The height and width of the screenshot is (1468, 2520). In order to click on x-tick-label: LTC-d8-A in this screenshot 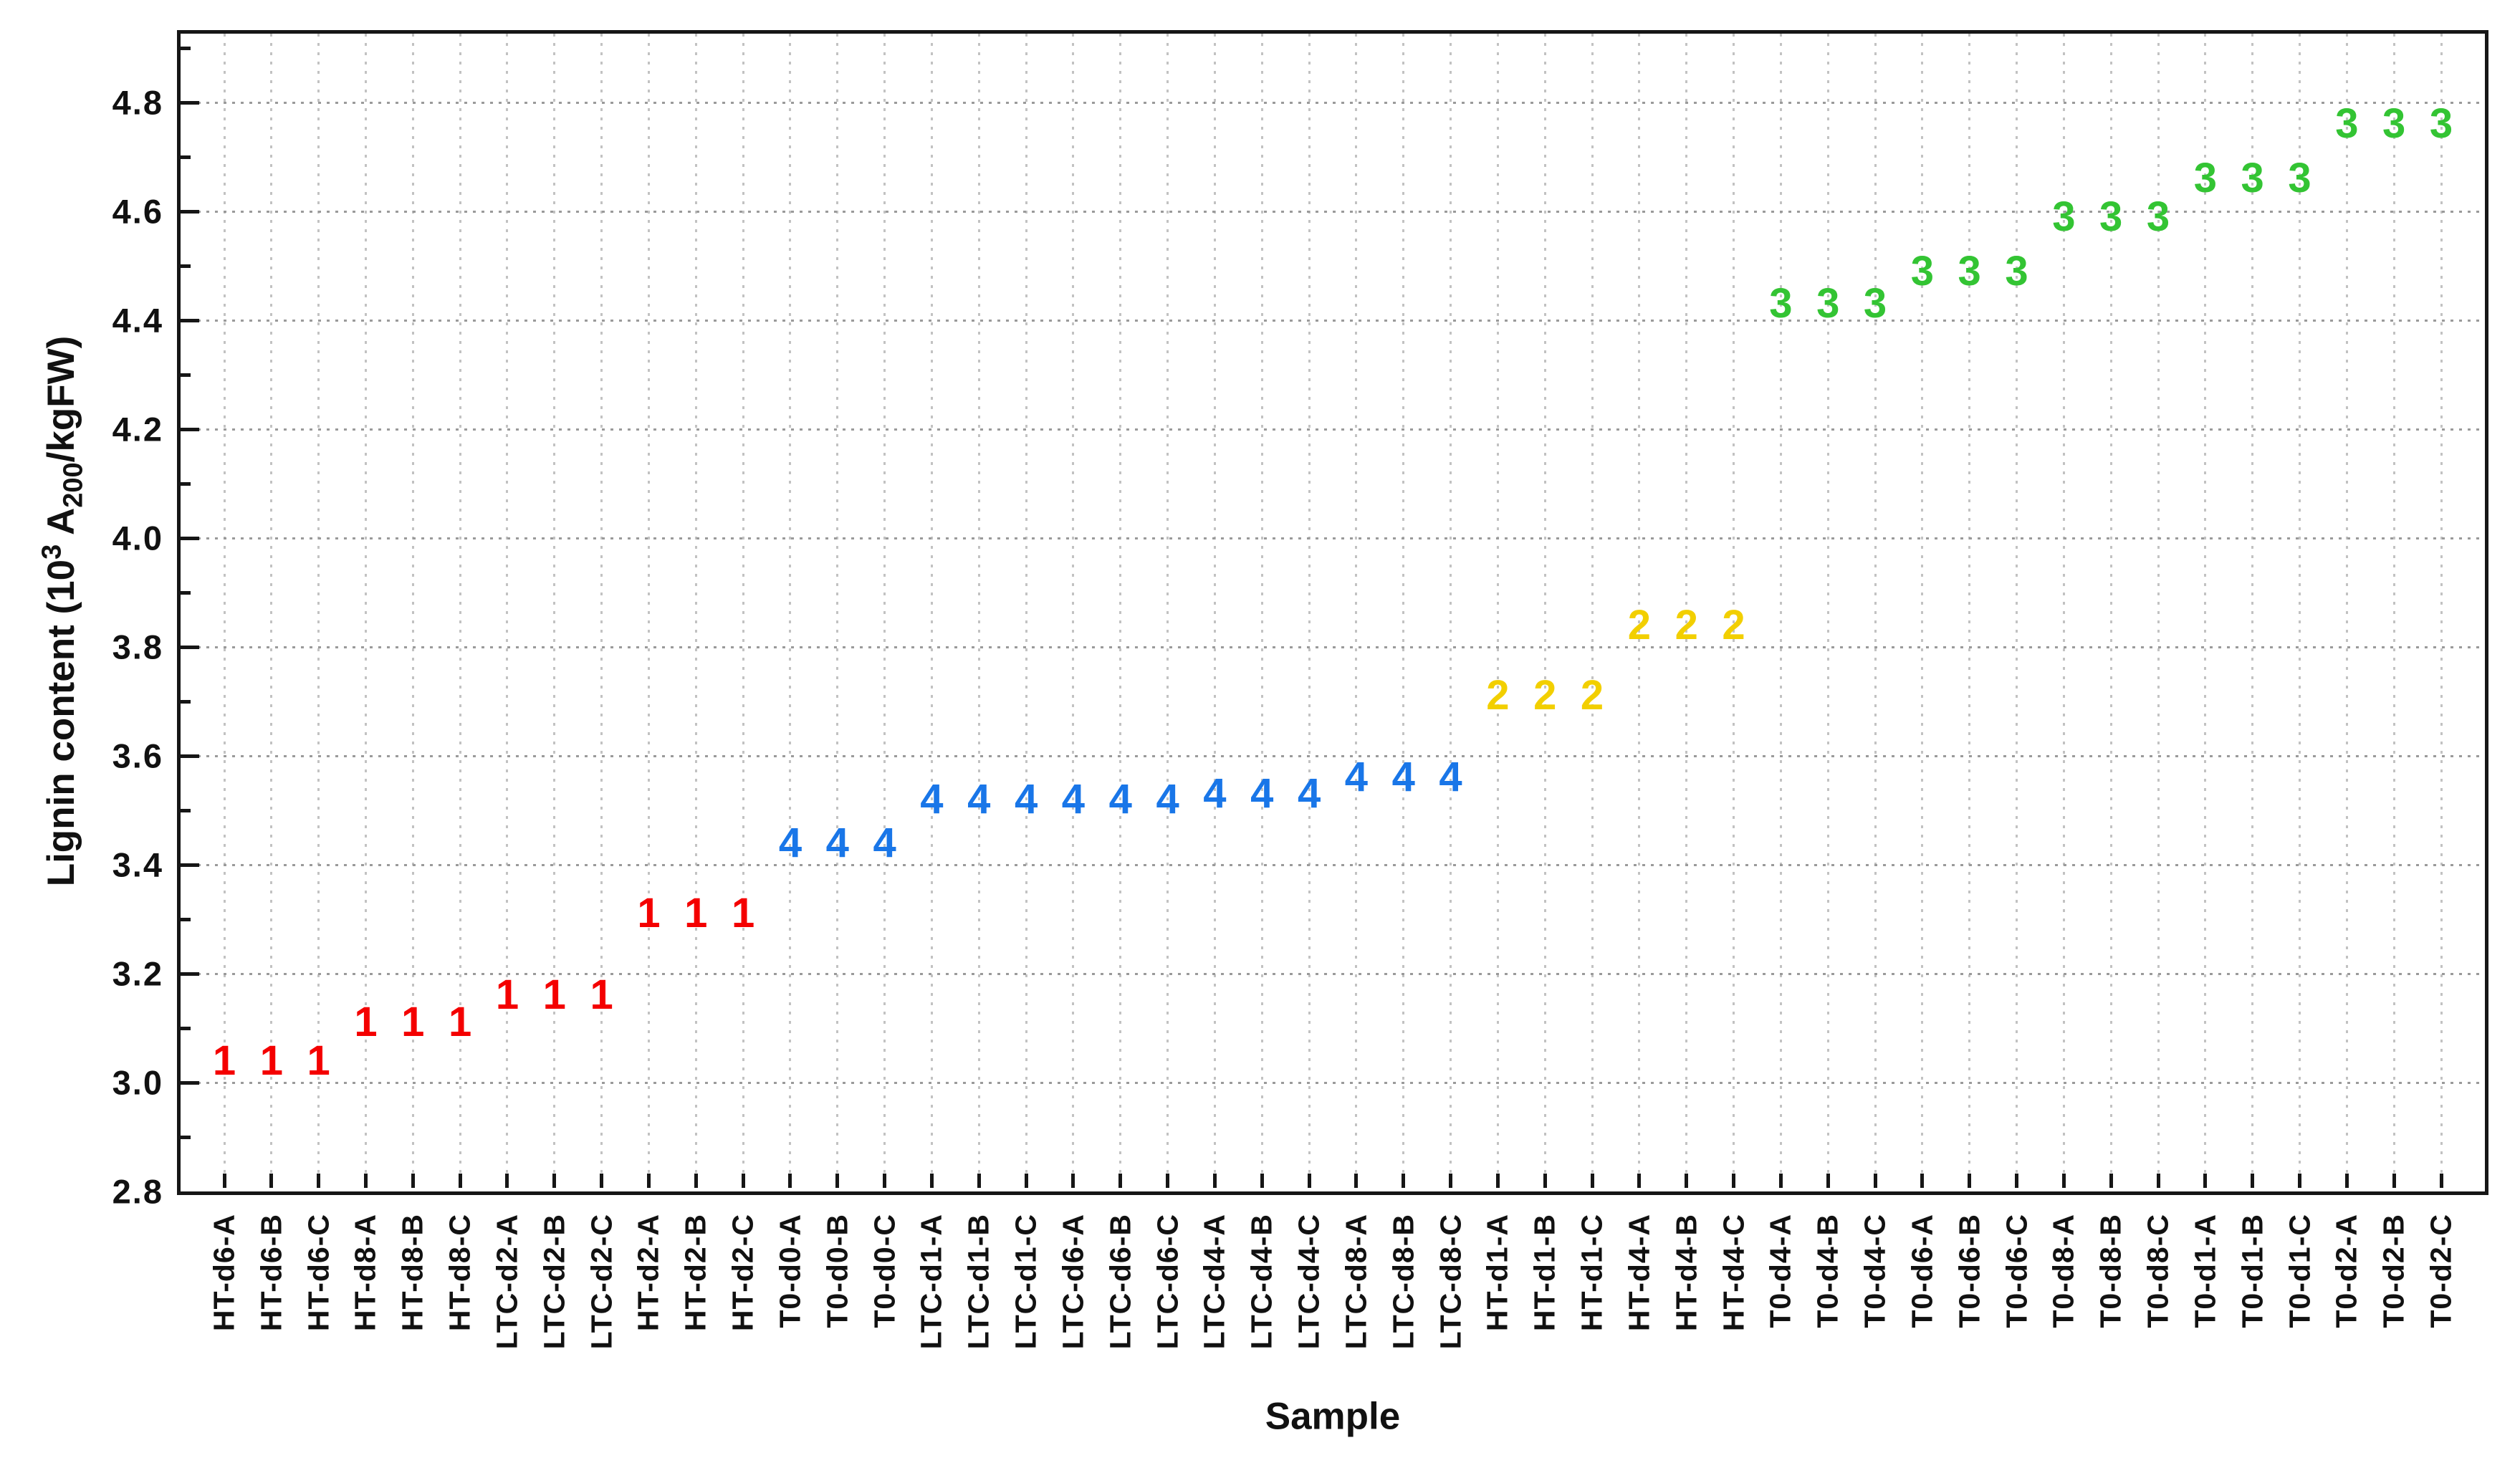, I will do `click(1356, 1282)`.